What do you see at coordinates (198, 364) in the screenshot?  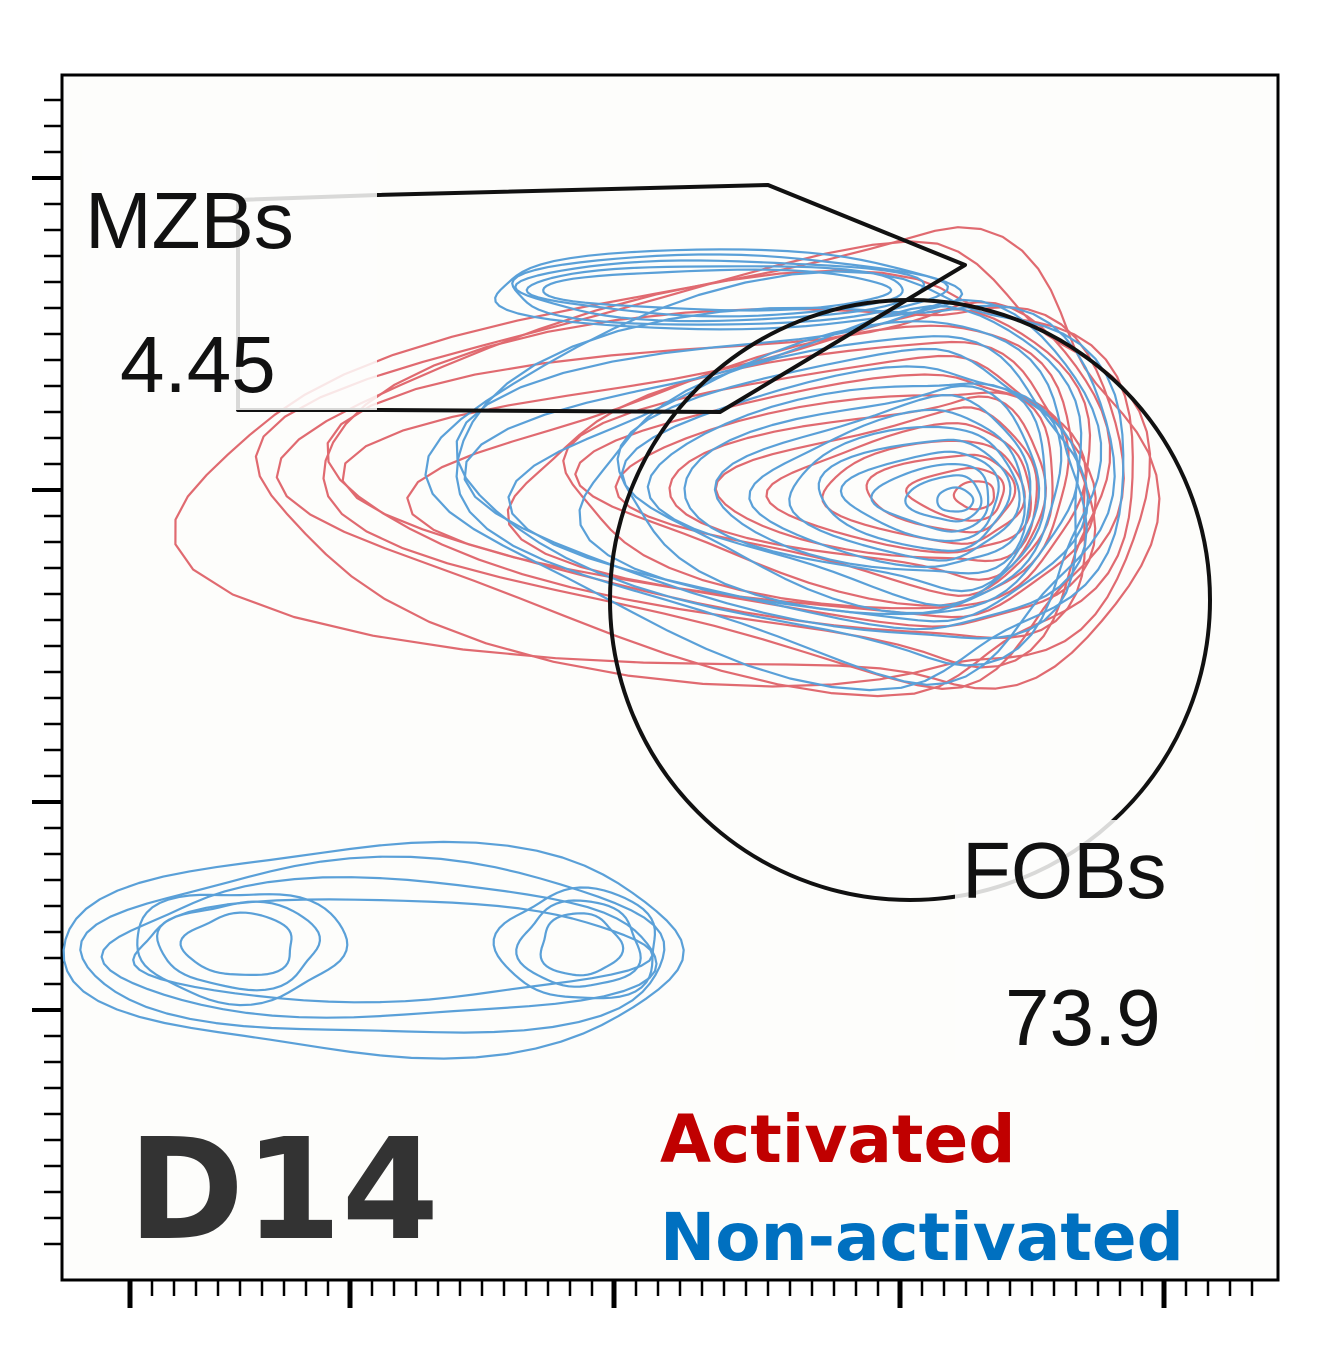 I see `mzb-gate-value: 4.45` at bounding box center [198, 364].